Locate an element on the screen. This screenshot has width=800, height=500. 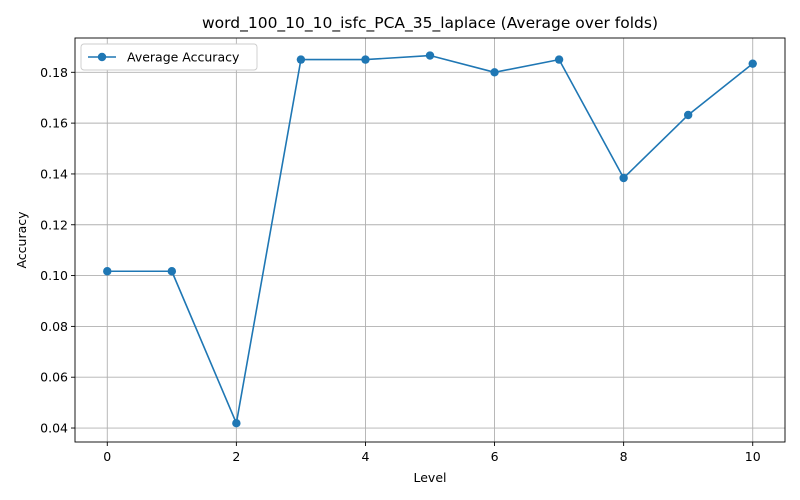
y-axis-label: Accuracy is located at coordinates (21, 240).